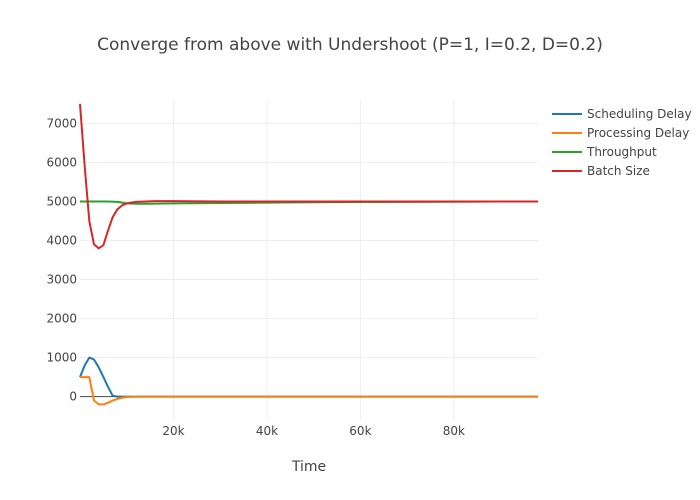 The width and height of the screenshot is (700, 500). Describe the element at coordinates (639, 114) in the screenshot. I see `legend-label: Scheduling Delay` at that location.